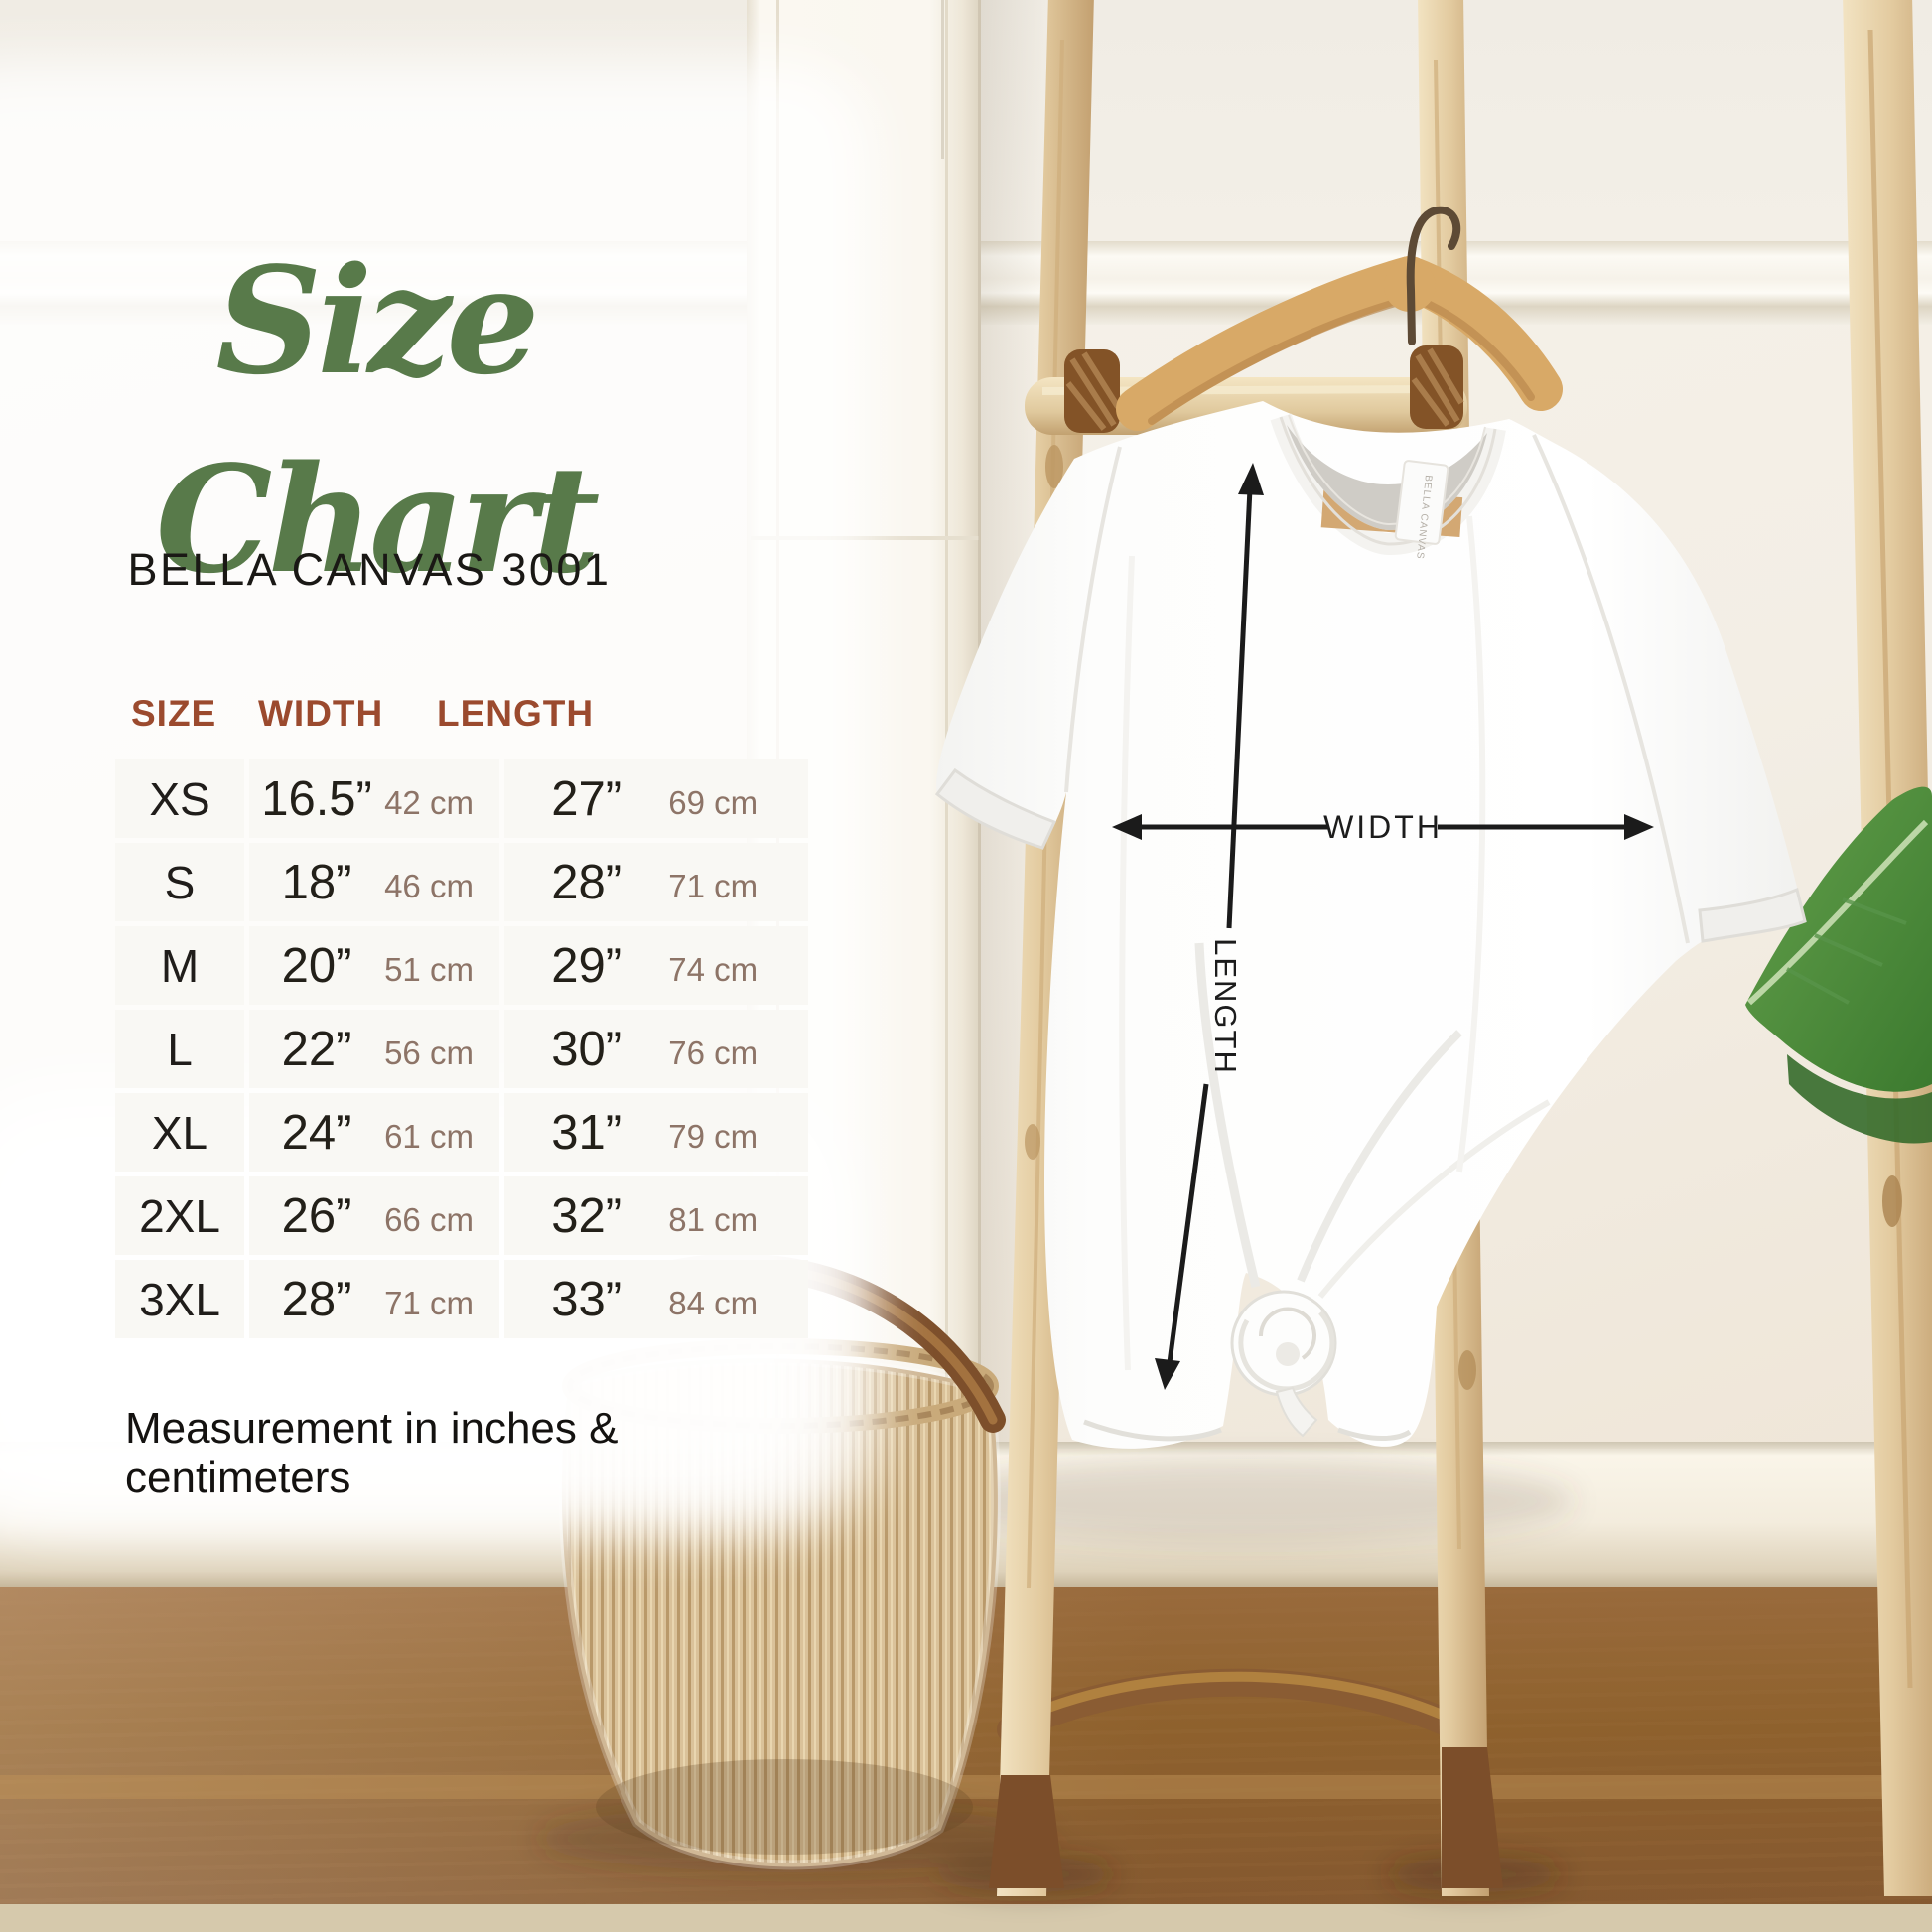 This screenshot has width=1932, height=1932. What do you see at coordinates (374, 882) in the screenshot?
I see `width-cell: 18” 46 cm` at bounding box center [374, 882].